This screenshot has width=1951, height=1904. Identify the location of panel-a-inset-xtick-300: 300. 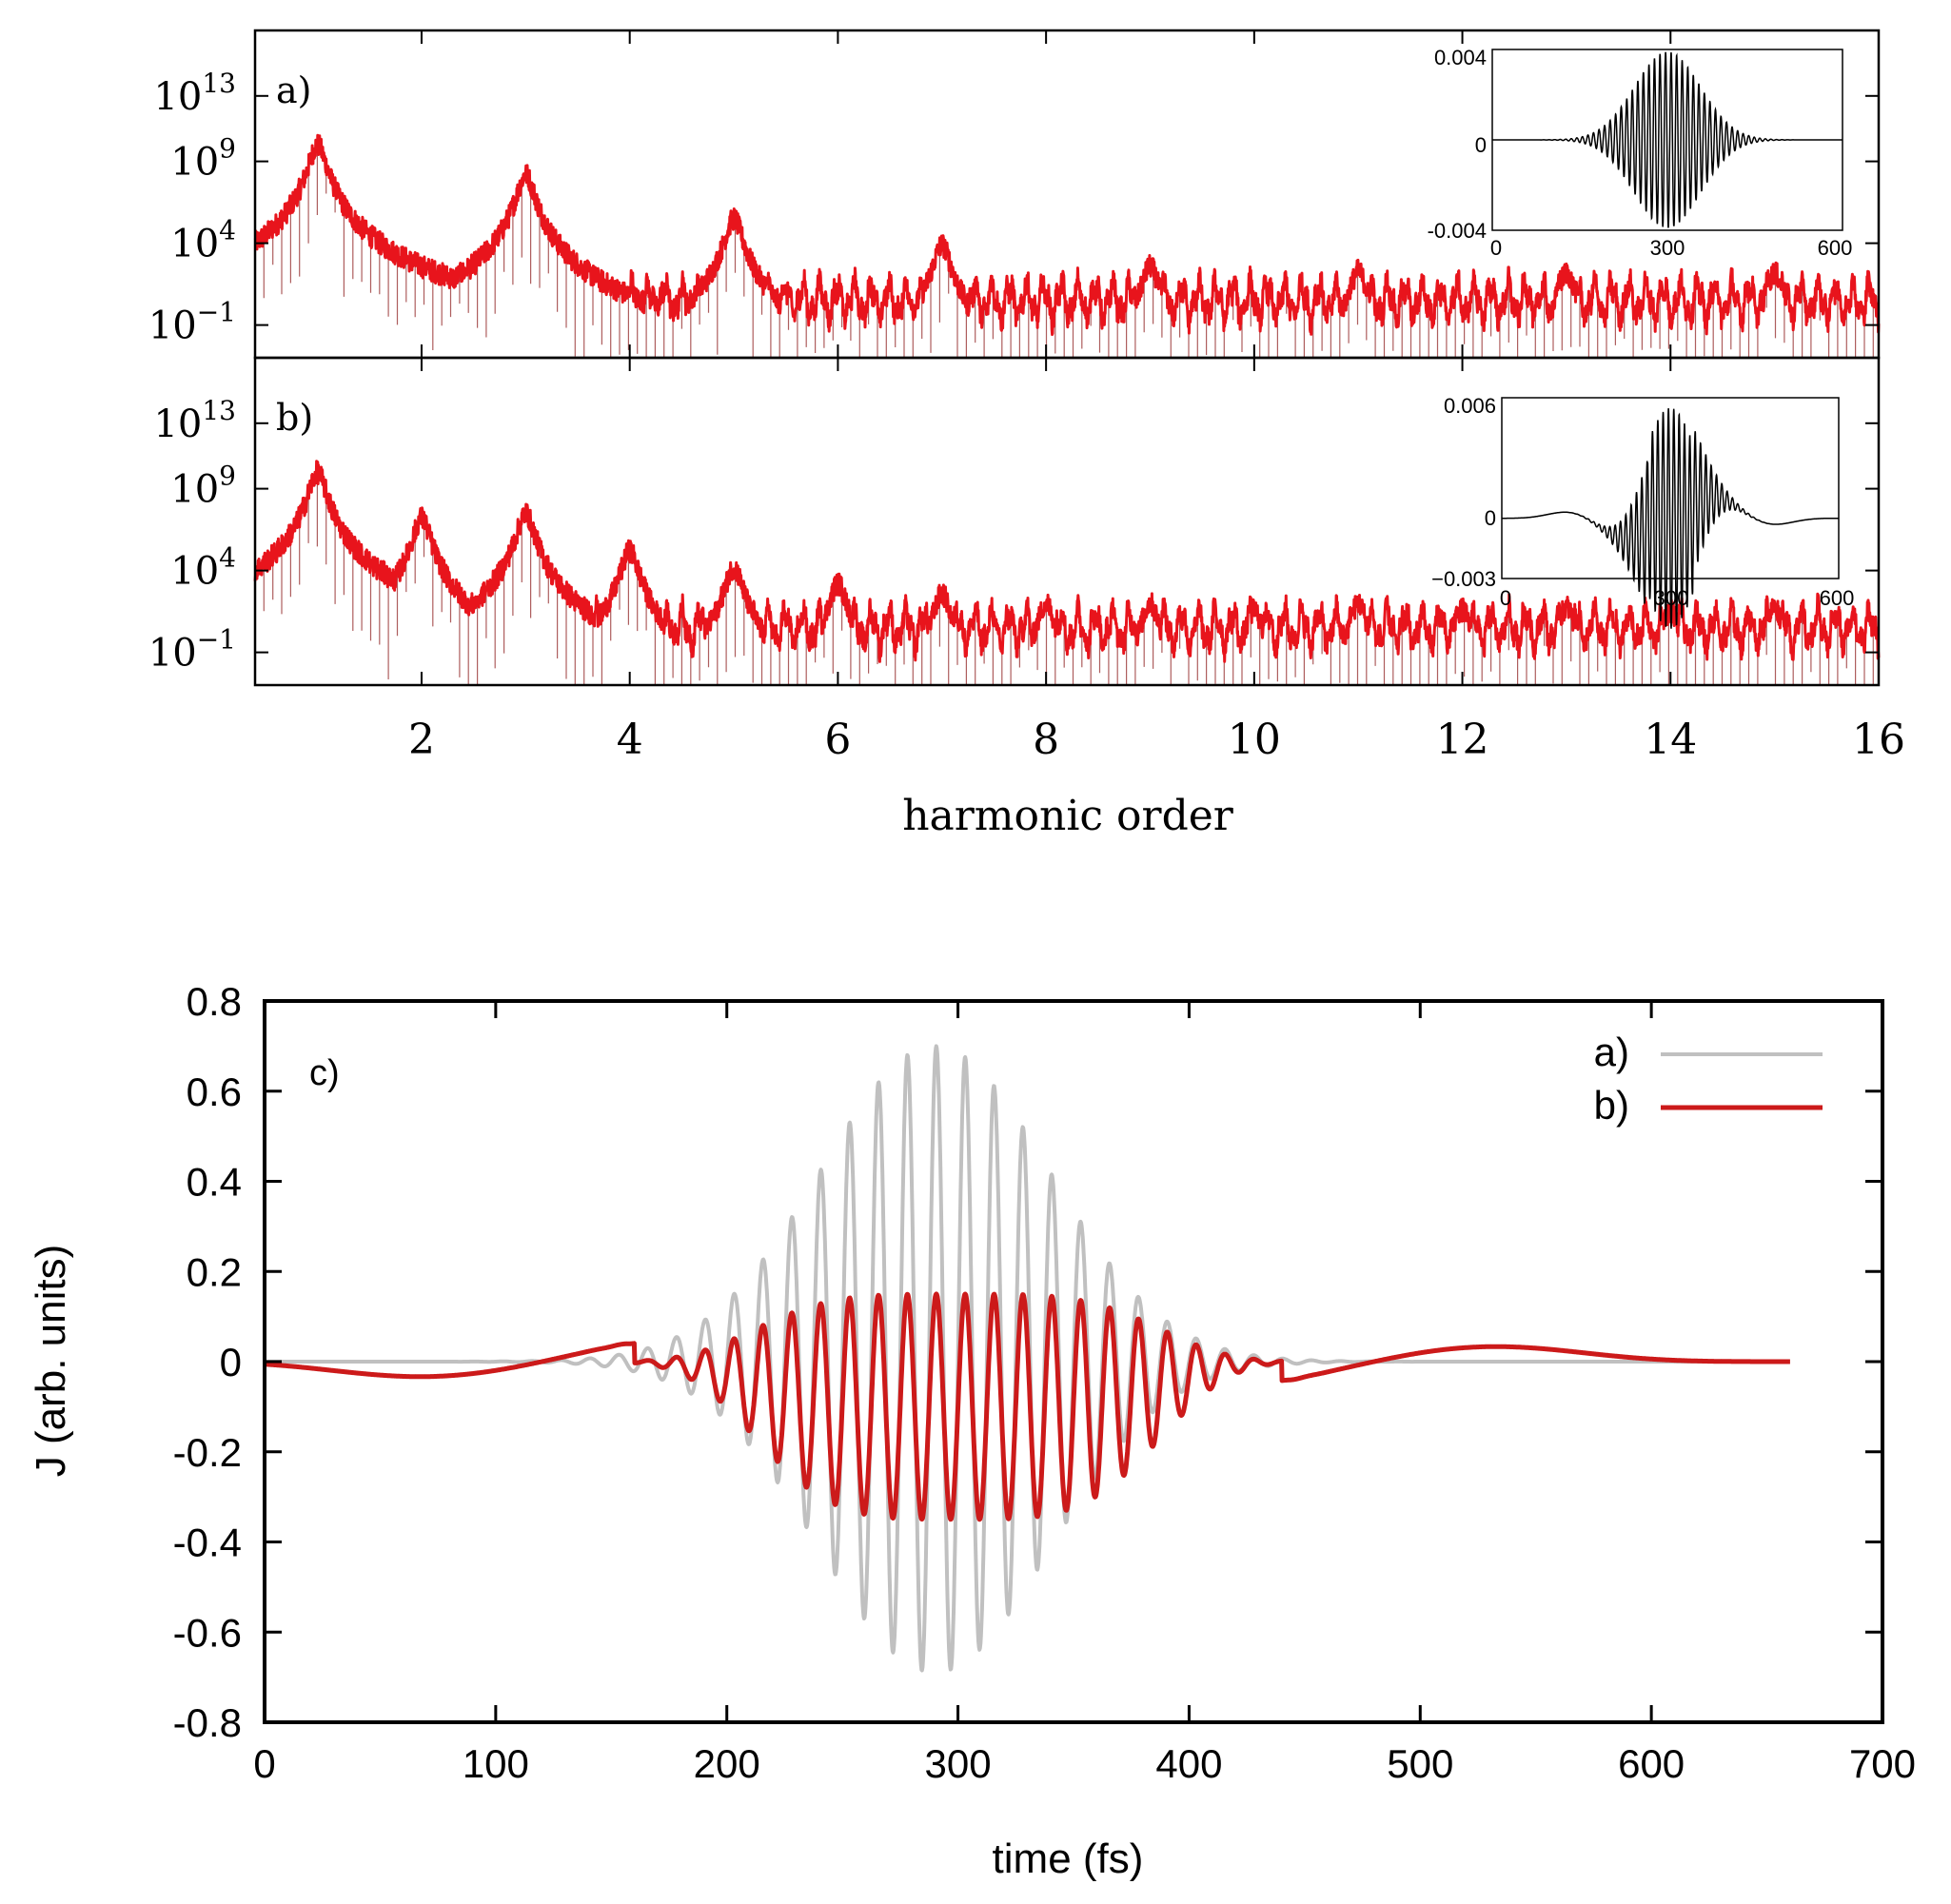
(1667, 248).